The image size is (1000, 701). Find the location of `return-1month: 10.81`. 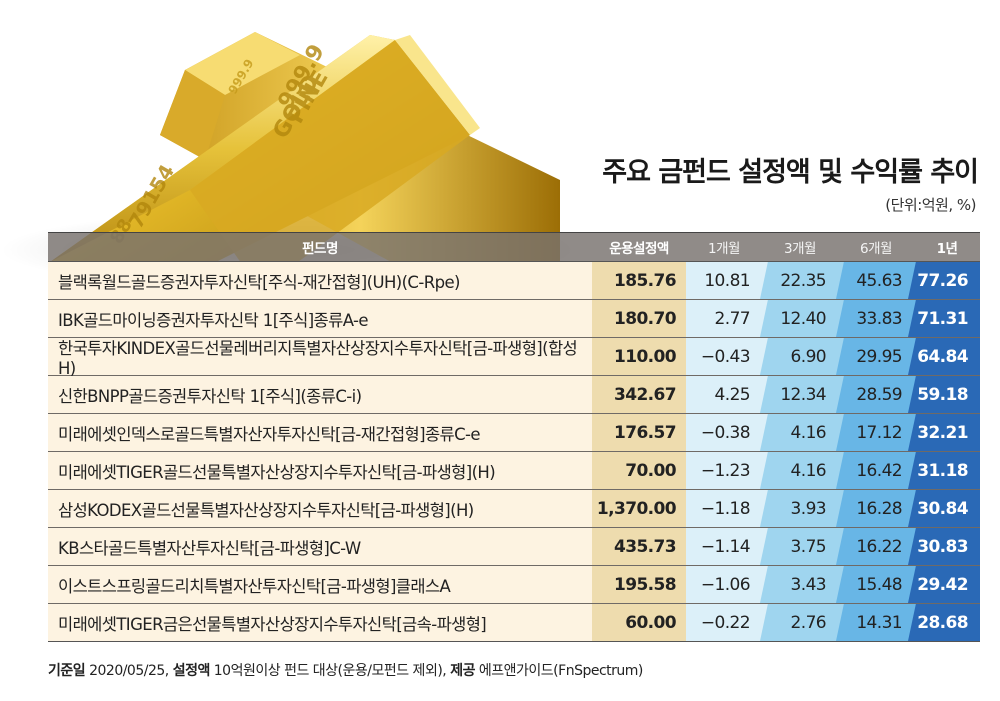

return-1month: 10.81 is located at coordinates (727, 280).